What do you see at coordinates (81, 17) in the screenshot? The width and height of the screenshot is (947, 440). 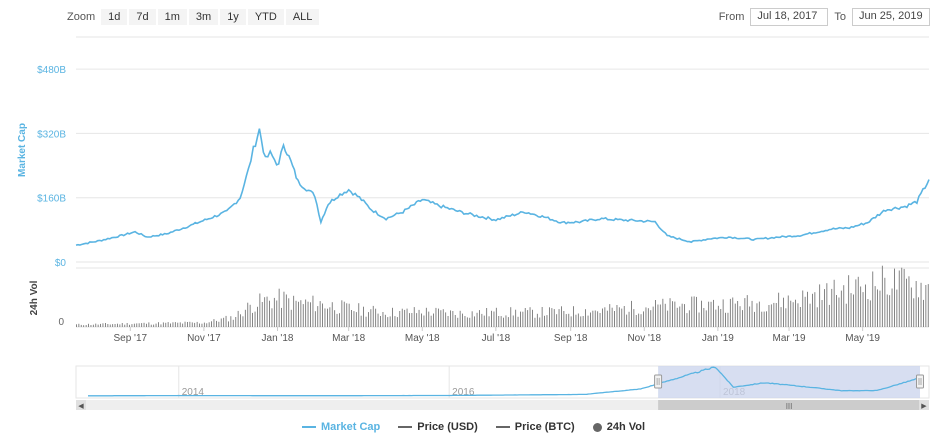 I see `zoom-label: Zoom` at bounding box center [81, 17].